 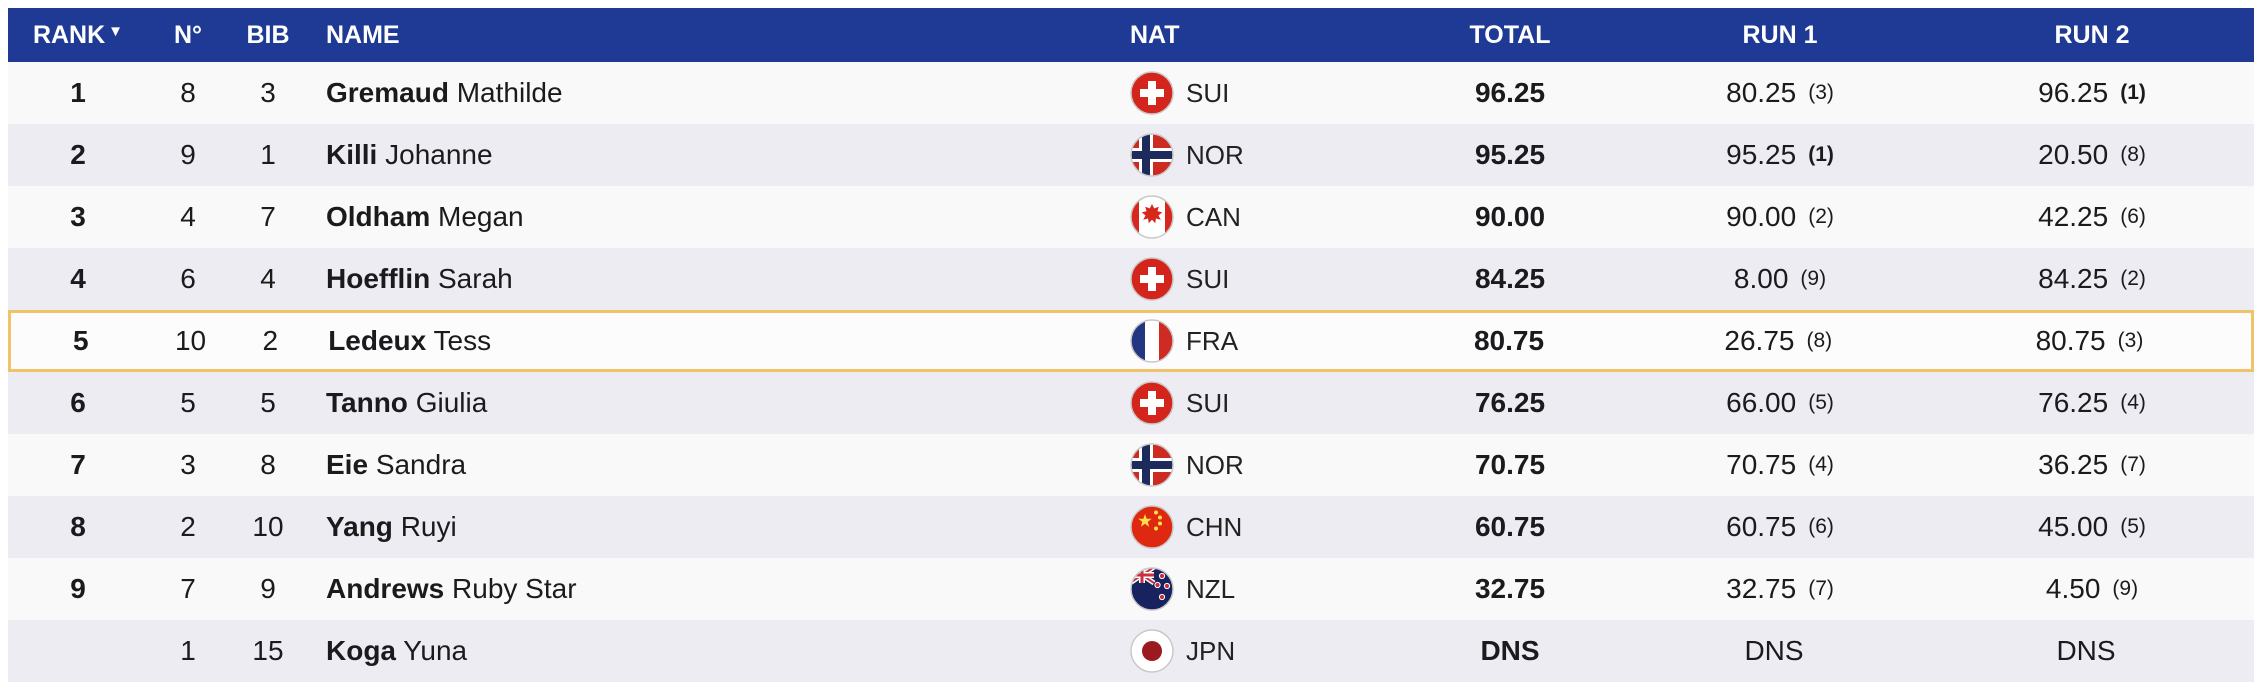 What do you see at coordinates (1255, 35) in the screenshot?
I see `header-nat: NAT` at bounding box center [1255, 35].